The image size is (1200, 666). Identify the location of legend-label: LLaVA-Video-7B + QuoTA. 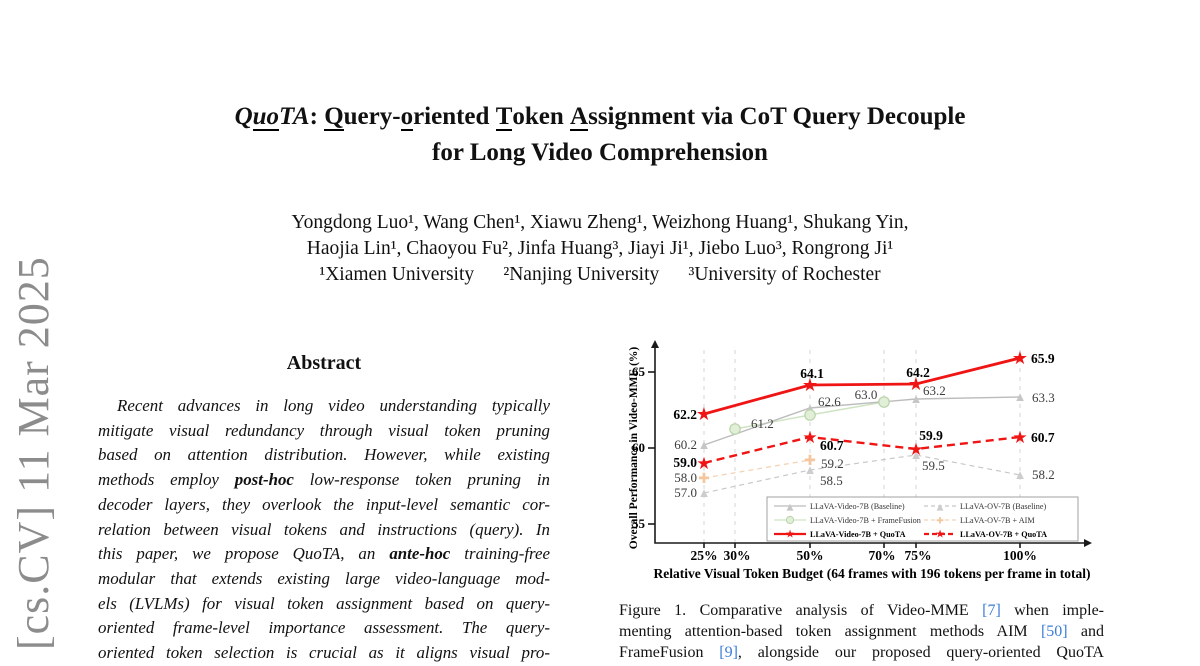
(858, 534).